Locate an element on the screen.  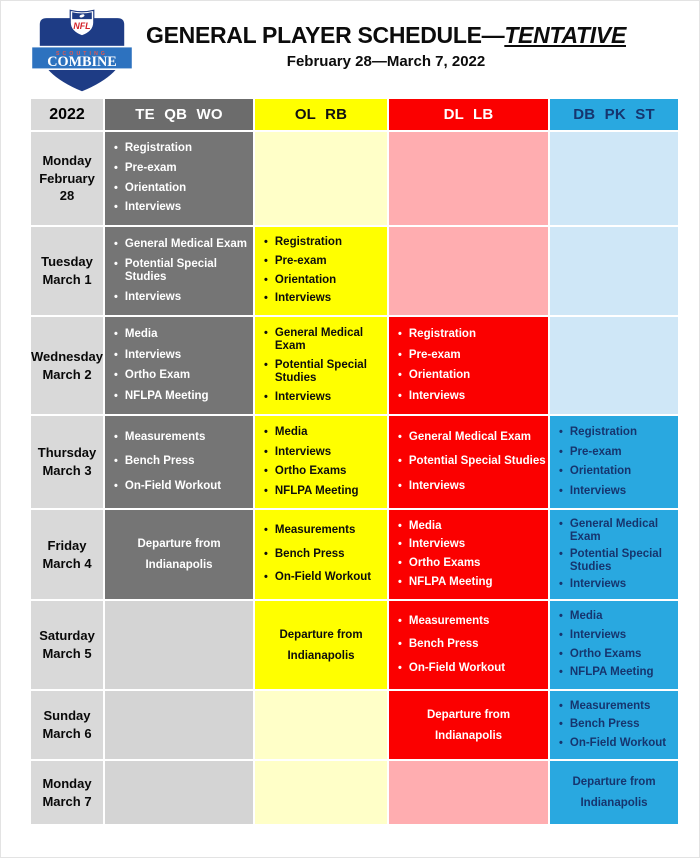
logo-nfl-label: NFL is located at coordinates (81, 26).